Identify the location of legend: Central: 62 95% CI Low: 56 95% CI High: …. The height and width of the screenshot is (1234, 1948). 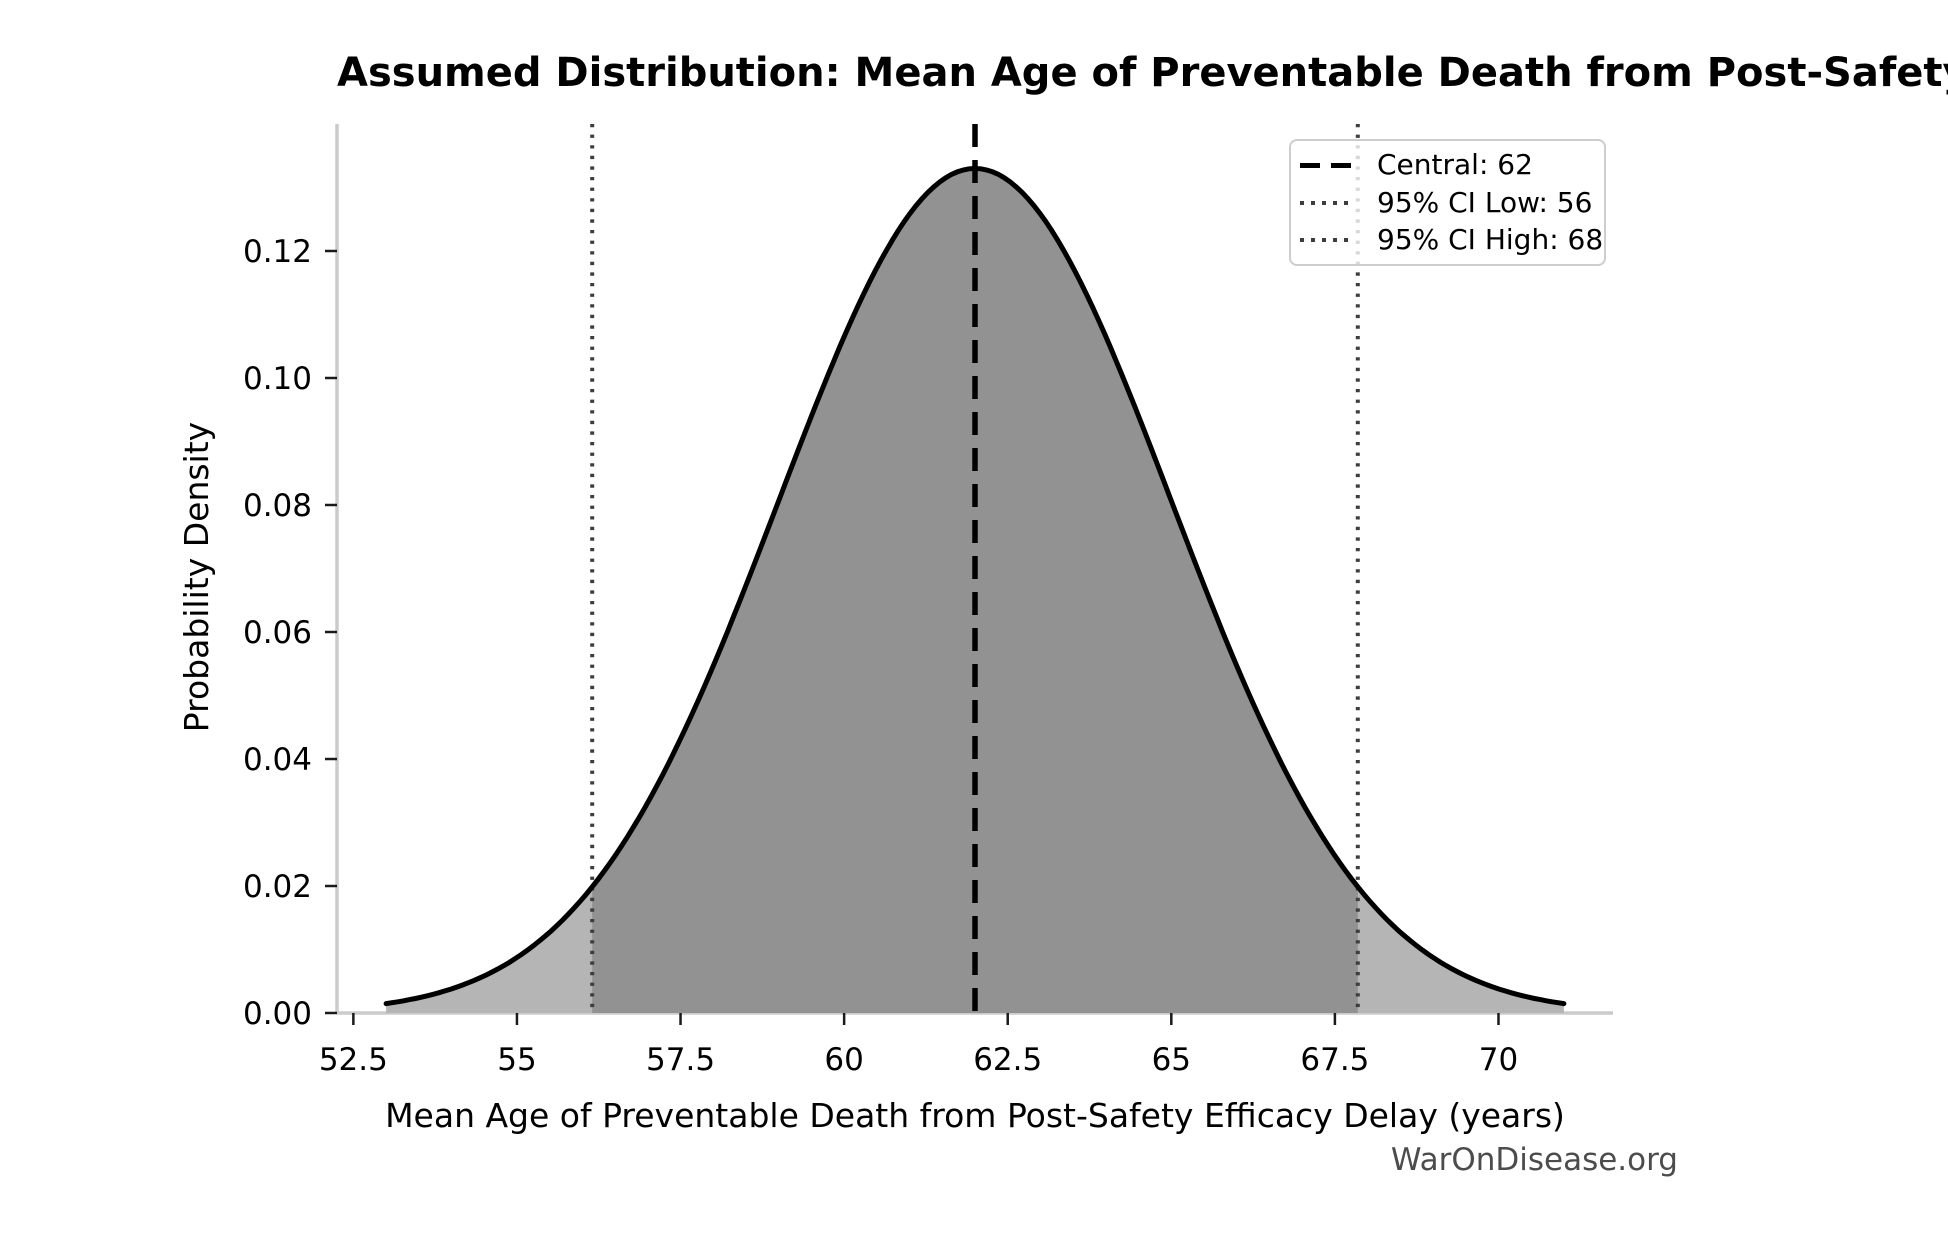
(1447, 202).